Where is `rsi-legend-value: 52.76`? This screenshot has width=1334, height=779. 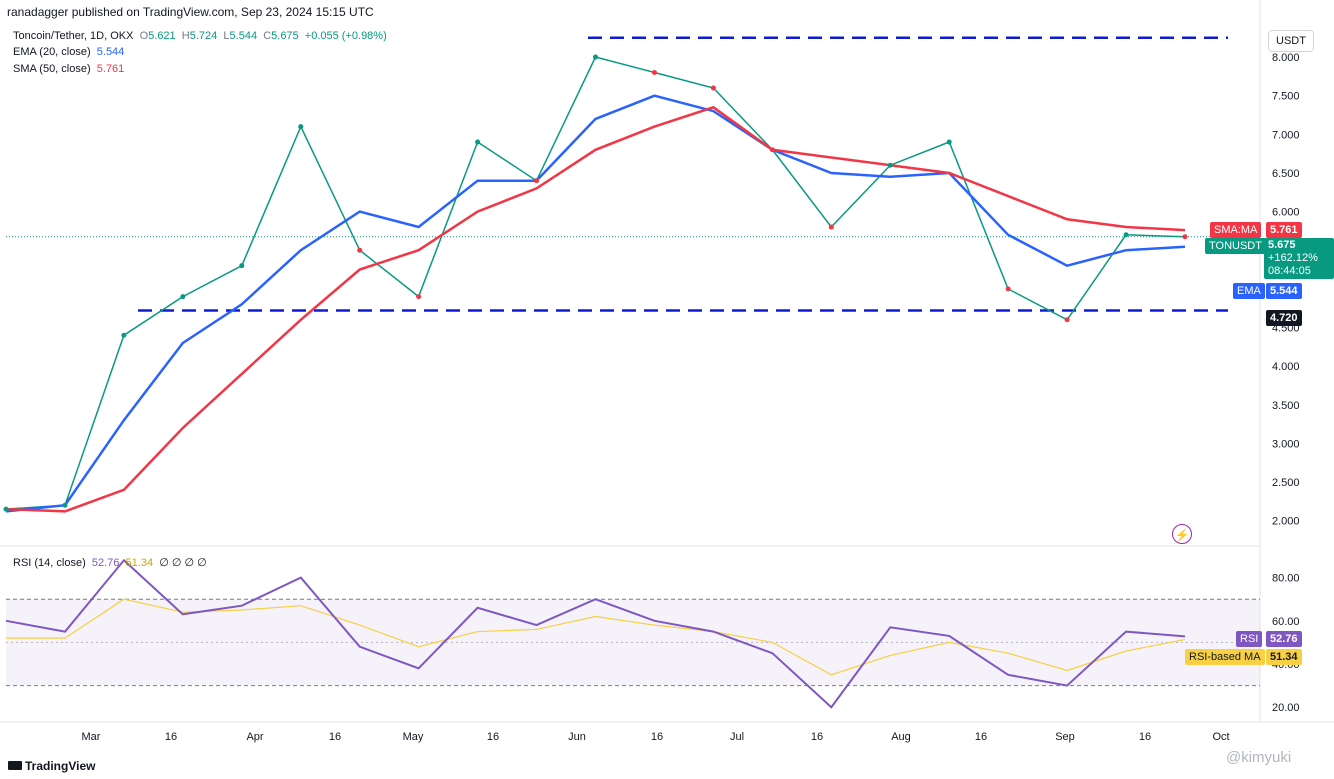
rsi-legend-value: 52.76 is located at coordinates (105, 563).